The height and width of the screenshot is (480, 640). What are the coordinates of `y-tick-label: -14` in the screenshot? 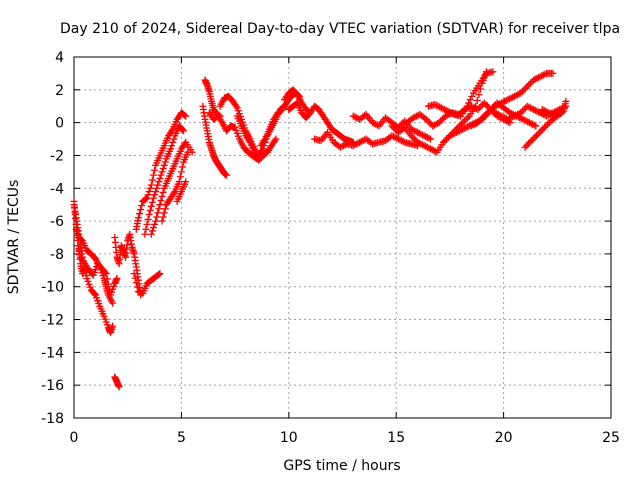 It's located at (52, 353).